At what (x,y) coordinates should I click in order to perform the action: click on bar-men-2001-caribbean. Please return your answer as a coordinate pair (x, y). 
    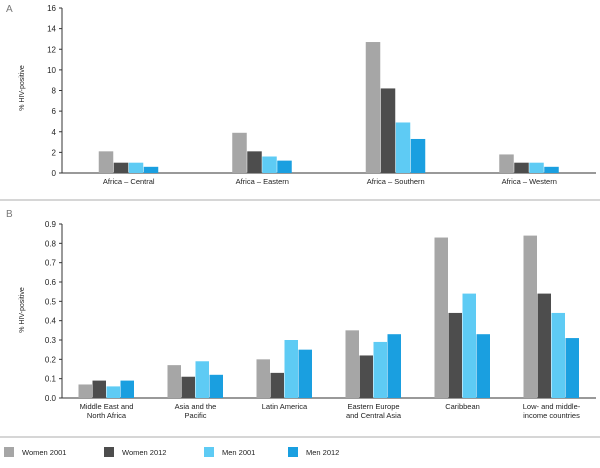
    Looking at the image, I should click on (469, 345).